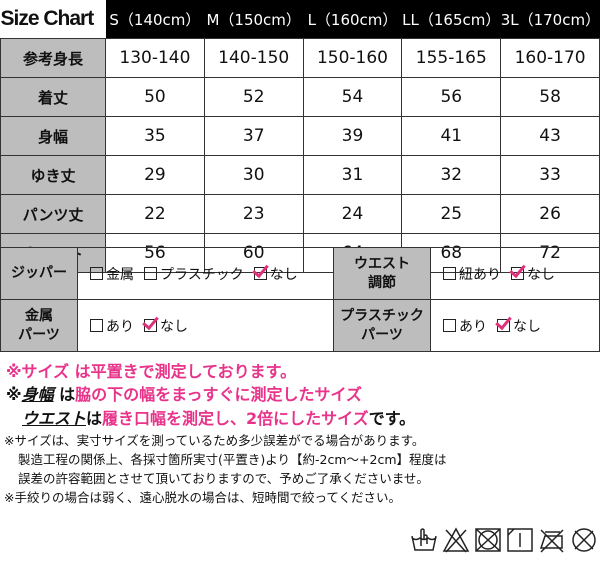 The height and width of the screenshot is (562, 600). Describe the element at coordinates (155, 19) in the screenshot. I see `size-header: S（140cm）` at that location.